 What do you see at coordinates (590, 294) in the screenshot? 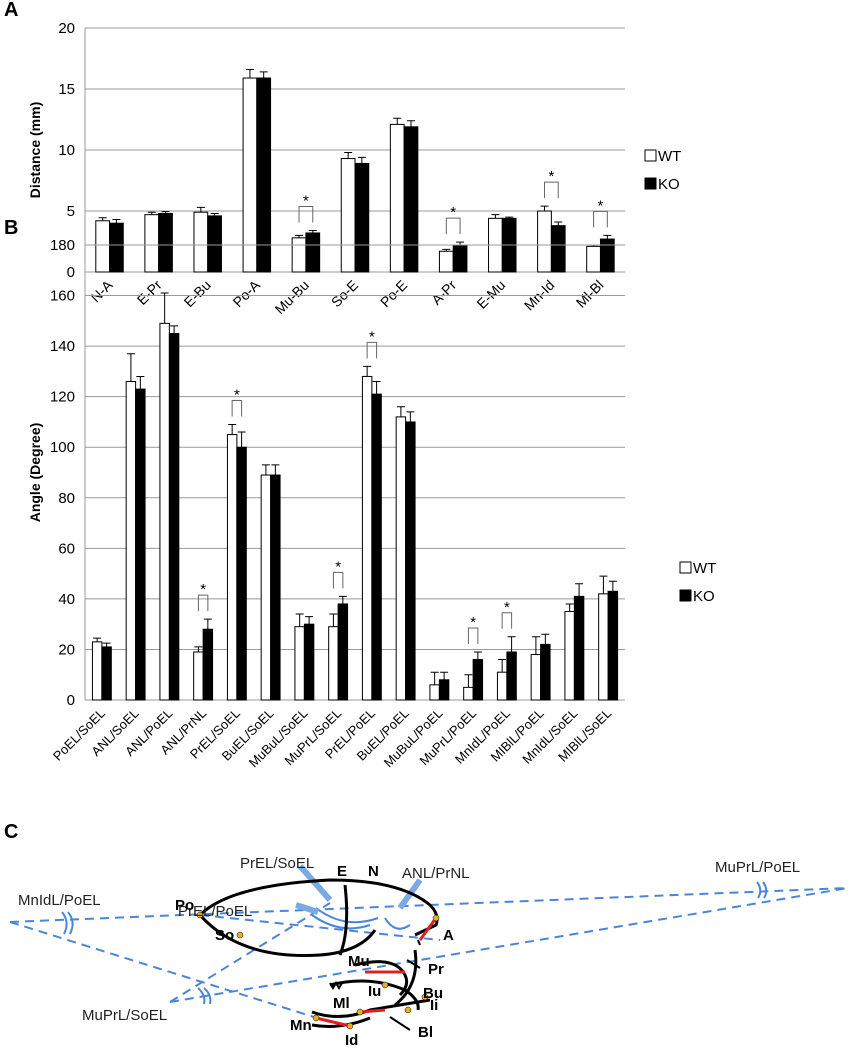
I see `x-tick-label: Ml-Bl` at bounding box center [590, 294].